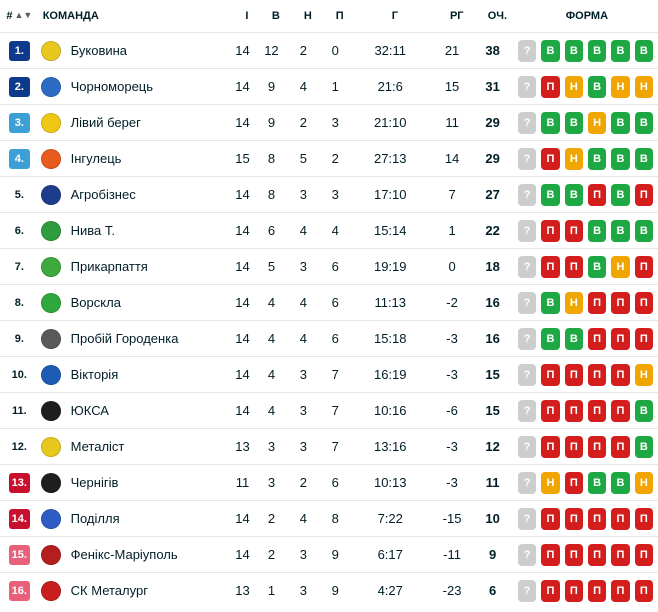 This screenshot has width=658, height=612. I want to click on table-row: 2. Чорноморець 14 9 4 1 21:6 15 31? П Н В Н Н, so click(329, 86).